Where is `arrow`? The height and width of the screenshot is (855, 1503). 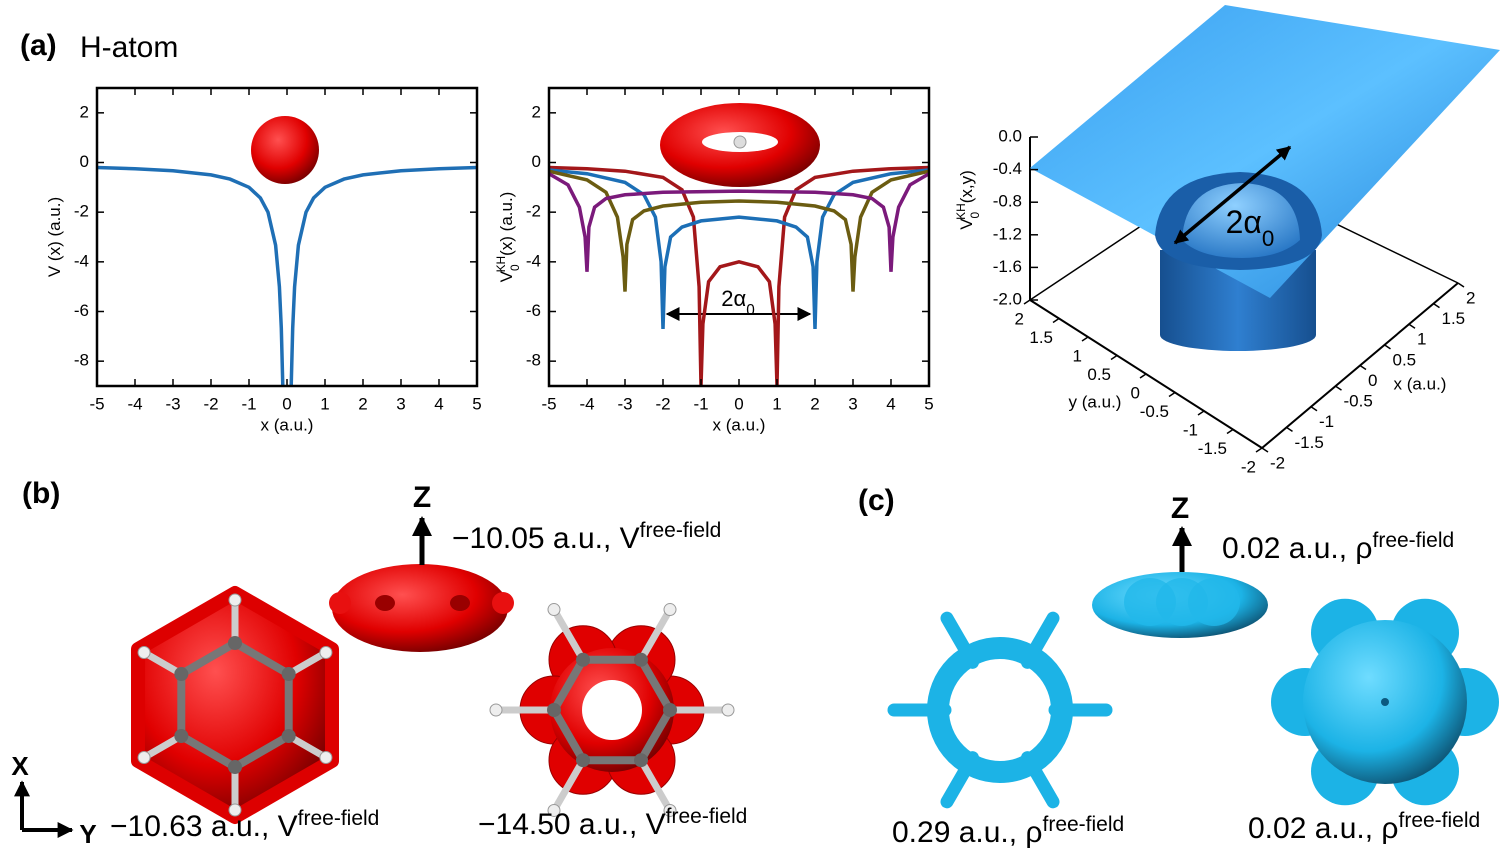 arrow is located at coordinates (1232, 195).